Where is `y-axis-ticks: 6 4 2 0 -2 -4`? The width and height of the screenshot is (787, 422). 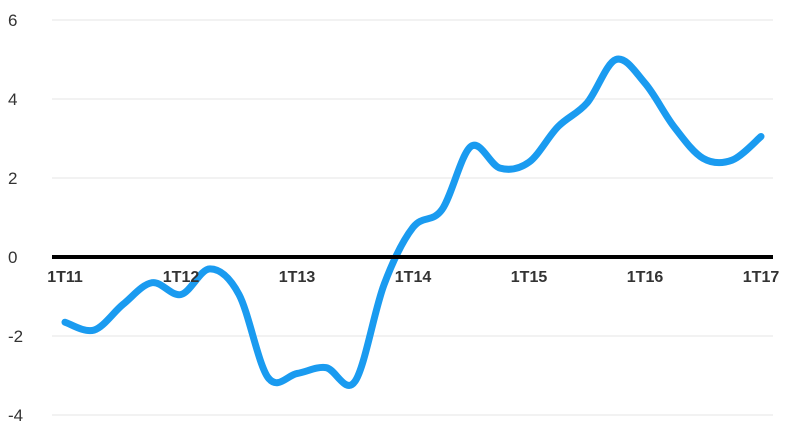
y-axis-ticks: 6 4 2 0 -2 -4 is located at coordinates (15, 216).